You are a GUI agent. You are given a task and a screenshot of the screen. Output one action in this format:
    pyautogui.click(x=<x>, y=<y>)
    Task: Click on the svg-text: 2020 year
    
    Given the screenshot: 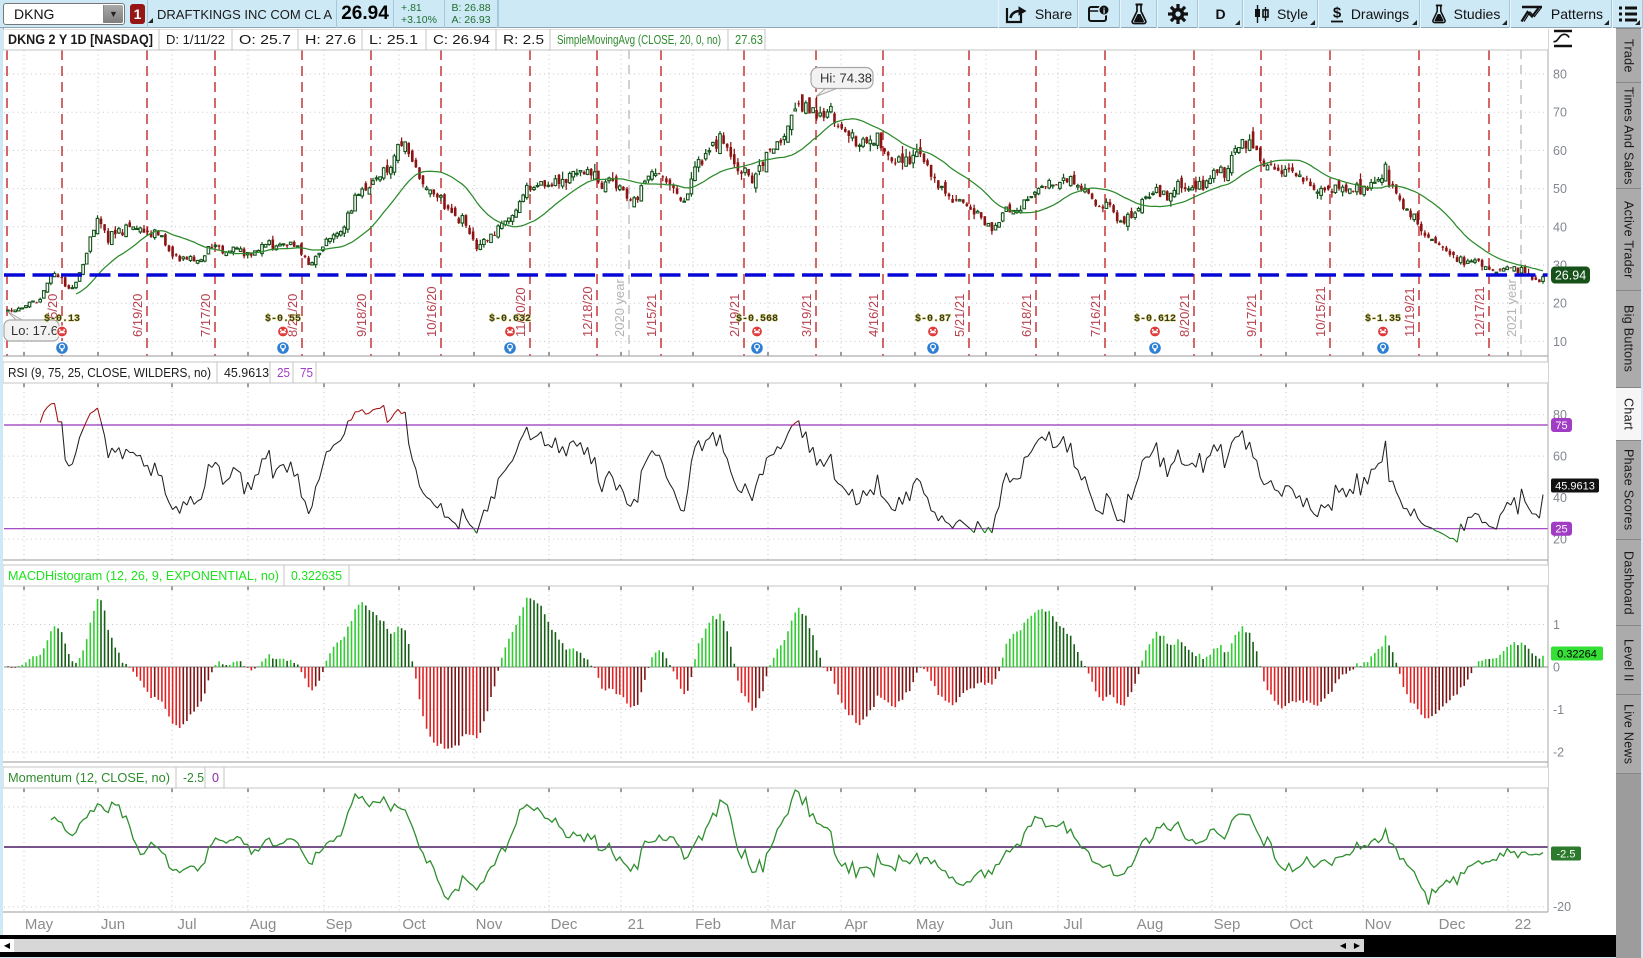 What is the action you would take?
    pyautogui.click(x=619, y=308)
    